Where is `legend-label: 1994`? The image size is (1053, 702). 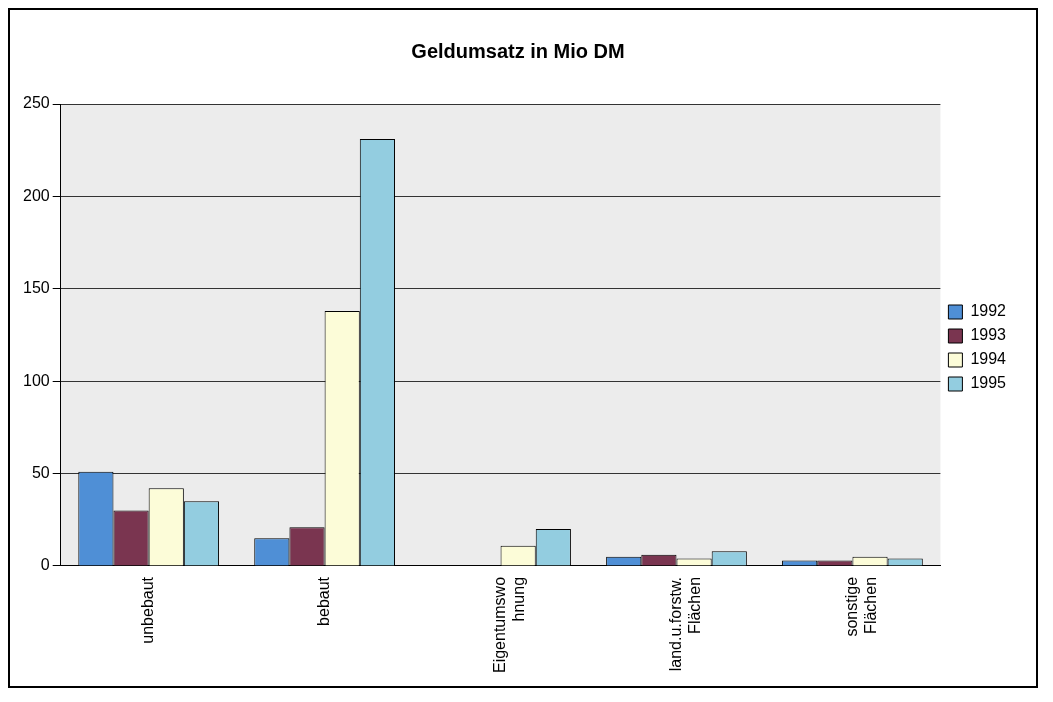
legend-label: 1994 is located at coordinates (988, 359).